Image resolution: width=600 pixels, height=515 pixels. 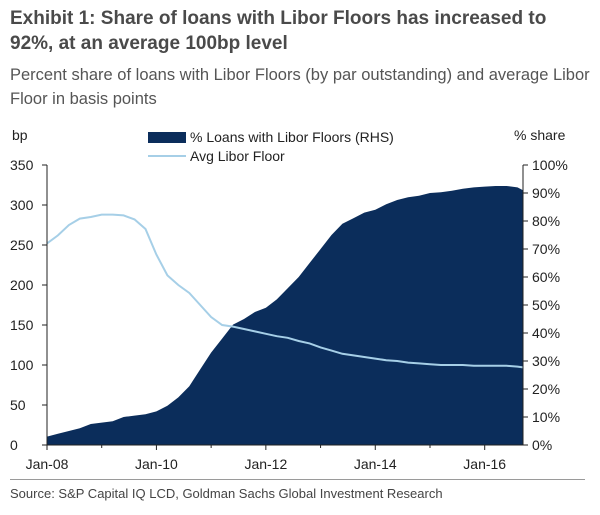 What do you see at coordinates (28, 305) in the screenshot?
I see `left-tick-labels: 0 50 100 150 200 250 300 350` at bounding box center [28, 305].